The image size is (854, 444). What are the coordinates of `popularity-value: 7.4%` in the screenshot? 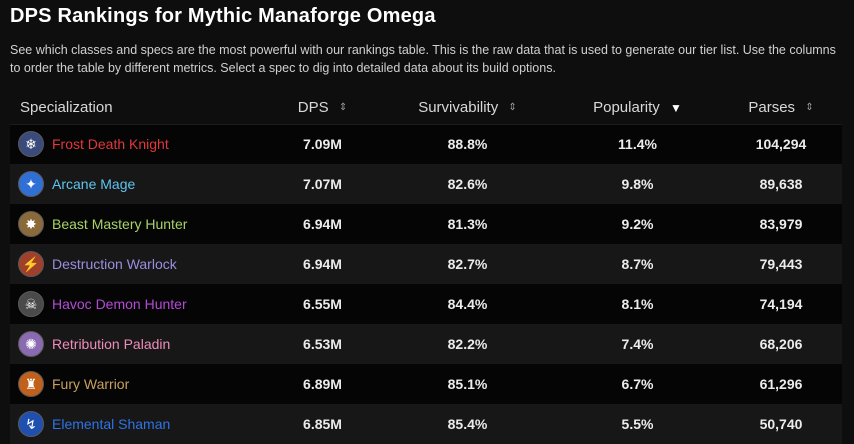 It's located at (637, 344).